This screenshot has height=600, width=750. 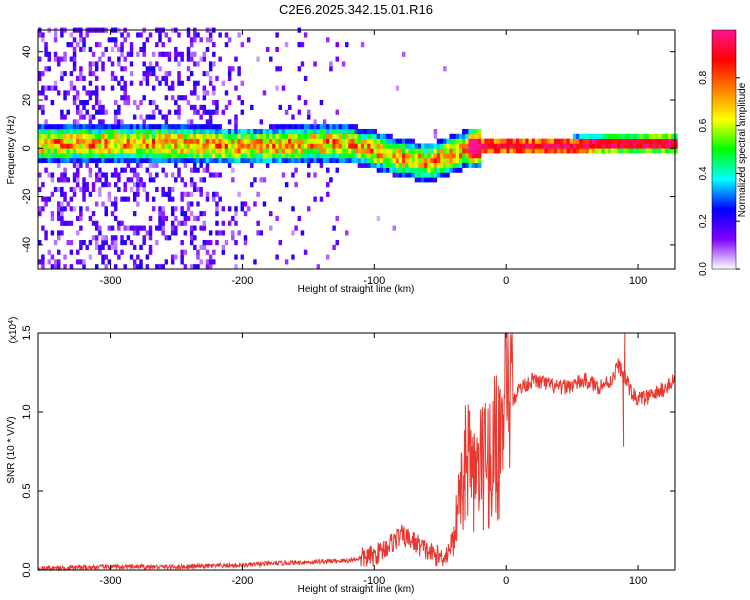 What do you see at coordinates (356, 289) in the screenshot?
I see `spectrogram-x-label: Height of straight line (km)` at bounding box center [356, 289].